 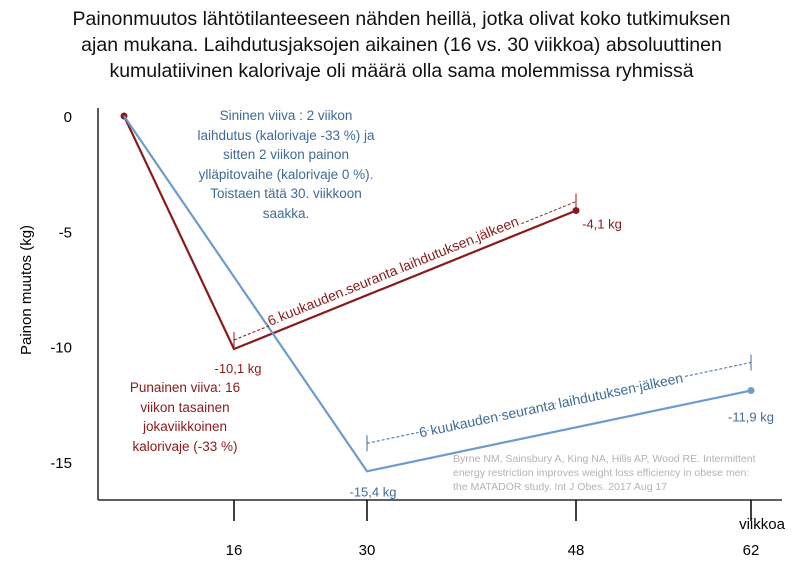 What do you see at coordinates (762, 524) in the screenshot?
I see `x-axis-title: viikkoa` at bounding box center [762, 524].